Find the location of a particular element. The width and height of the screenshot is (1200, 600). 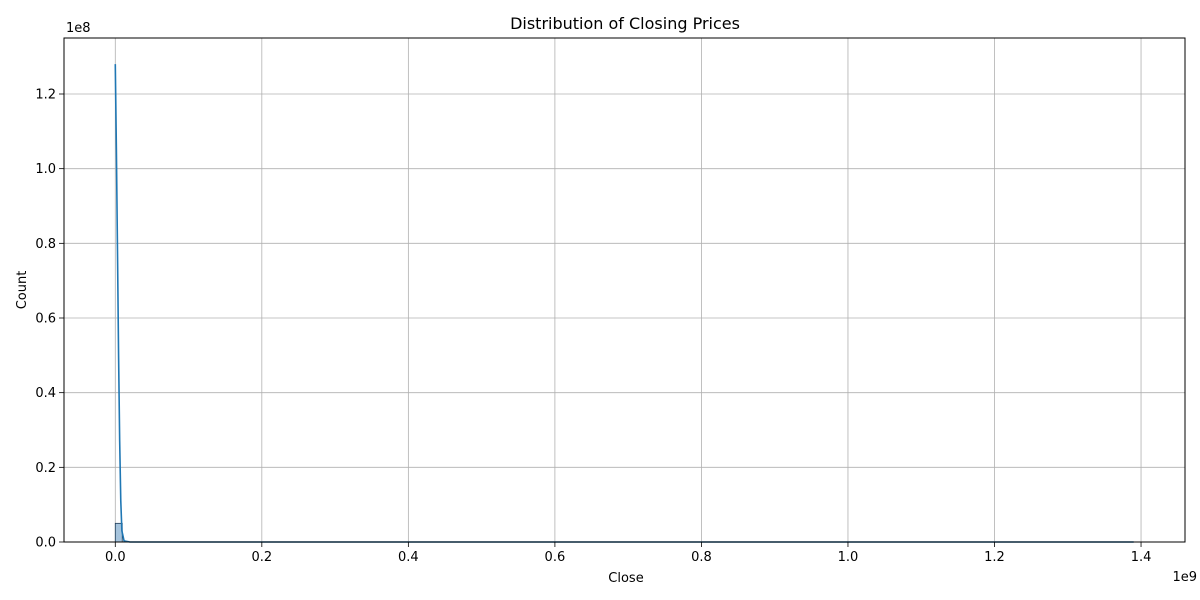

y-ticks: 0.0 0.2 0.4 0.6 0.8 1.0 1.2 is located at coordinates (49, 319).